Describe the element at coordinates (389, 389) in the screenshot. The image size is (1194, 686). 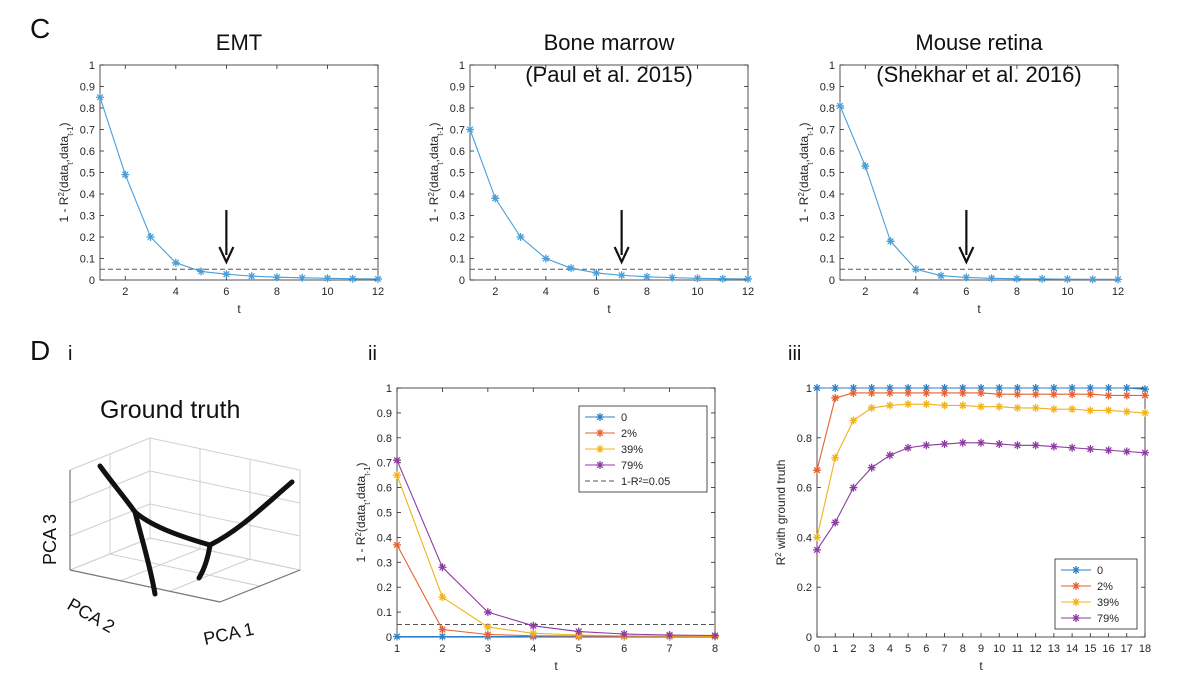
I see `y-tick-label: 1` at that location.